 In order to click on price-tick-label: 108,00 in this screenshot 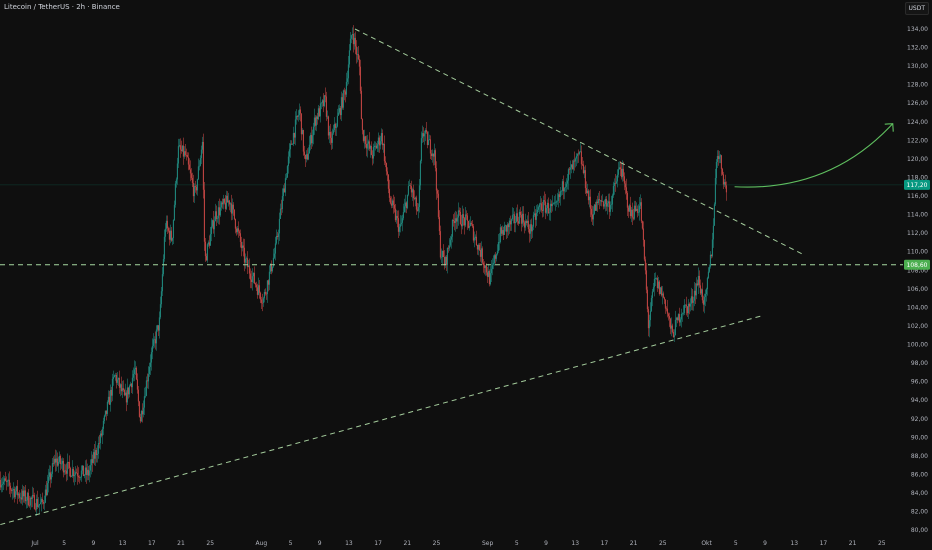, I will do `click(917, 270)`.